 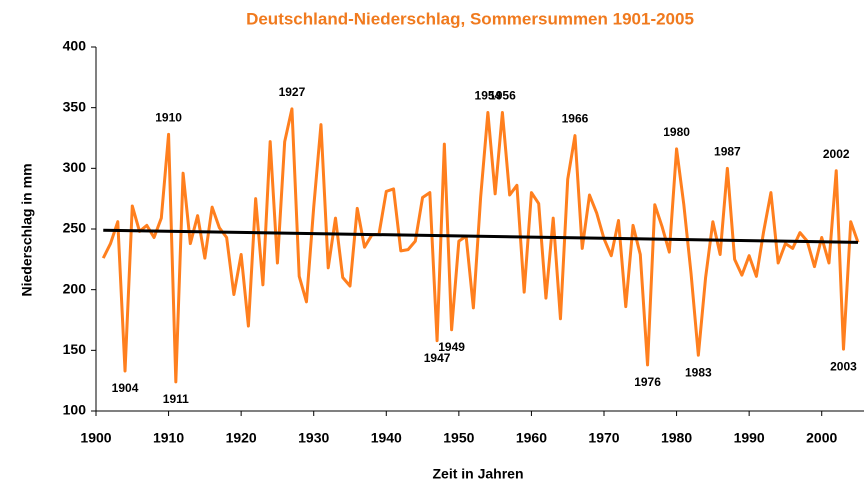 I want to click on annotation: 1966, so click(x=575, y=119).